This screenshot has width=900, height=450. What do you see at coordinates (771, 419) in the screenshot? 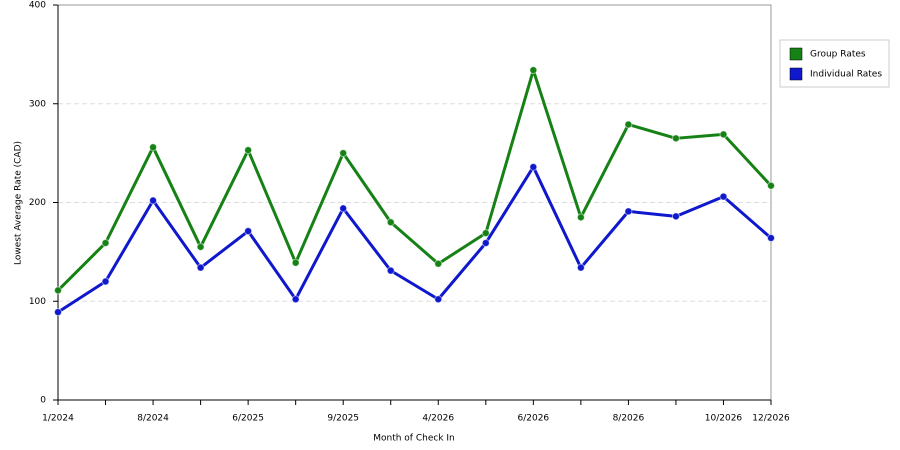
I see `x-tick-label: 12/2026` at bounding box center [771, 419].